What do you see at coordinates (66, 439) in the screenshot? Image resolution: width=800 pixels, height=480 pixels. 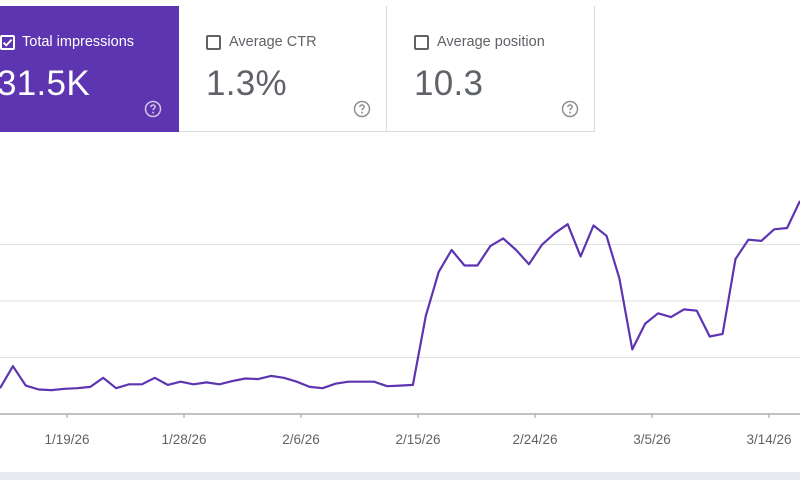 I see `x-tick-label: 1/19/26` at bounding box center [66, 439].